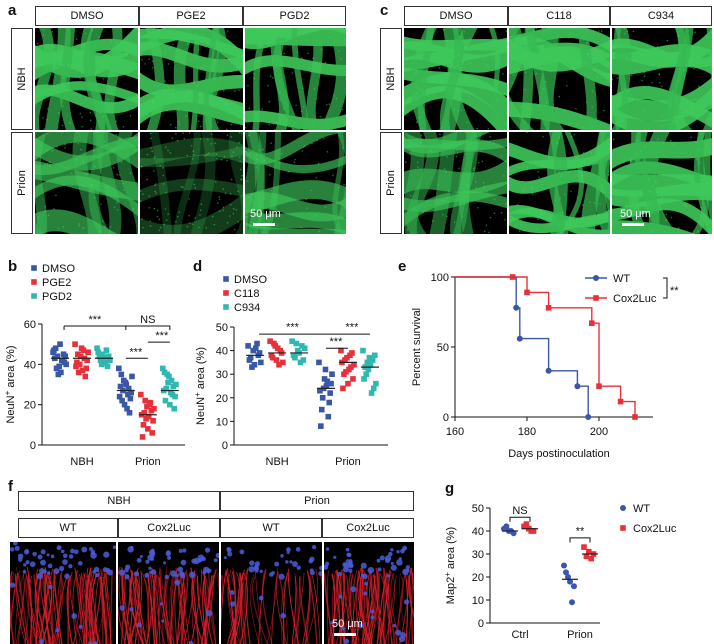 Image resolution: width=714 pixels, height=644 pixels. I want to click on panel-label-b: b, so click(13, 266).